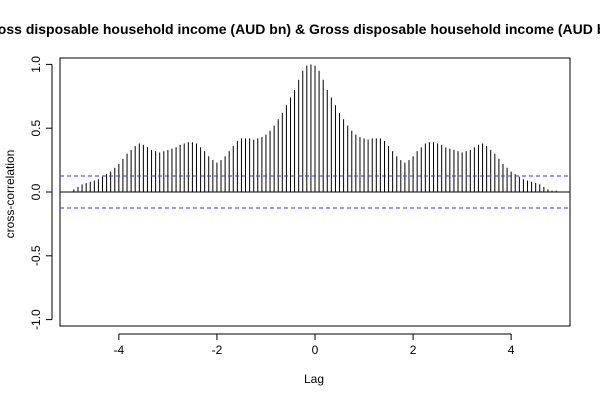 The image size is (600, 400). Describe the element at coordinates (36, 128) in the screenshot. I see `y-tick-label: 0.5` at that location.